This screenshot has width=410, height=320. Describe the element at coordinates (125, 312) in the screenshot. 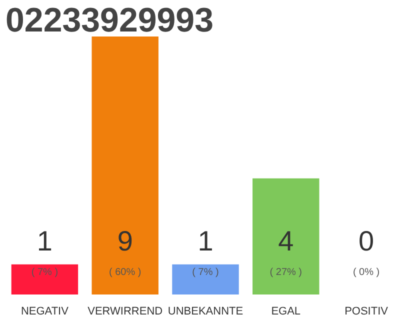

I see `x-tick-label: VERWIRREND` at that location.